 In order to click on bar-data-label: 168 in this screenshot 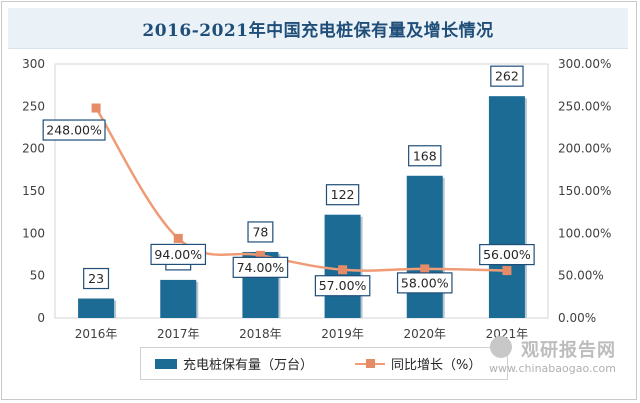, I will do `click(425, 155)`.